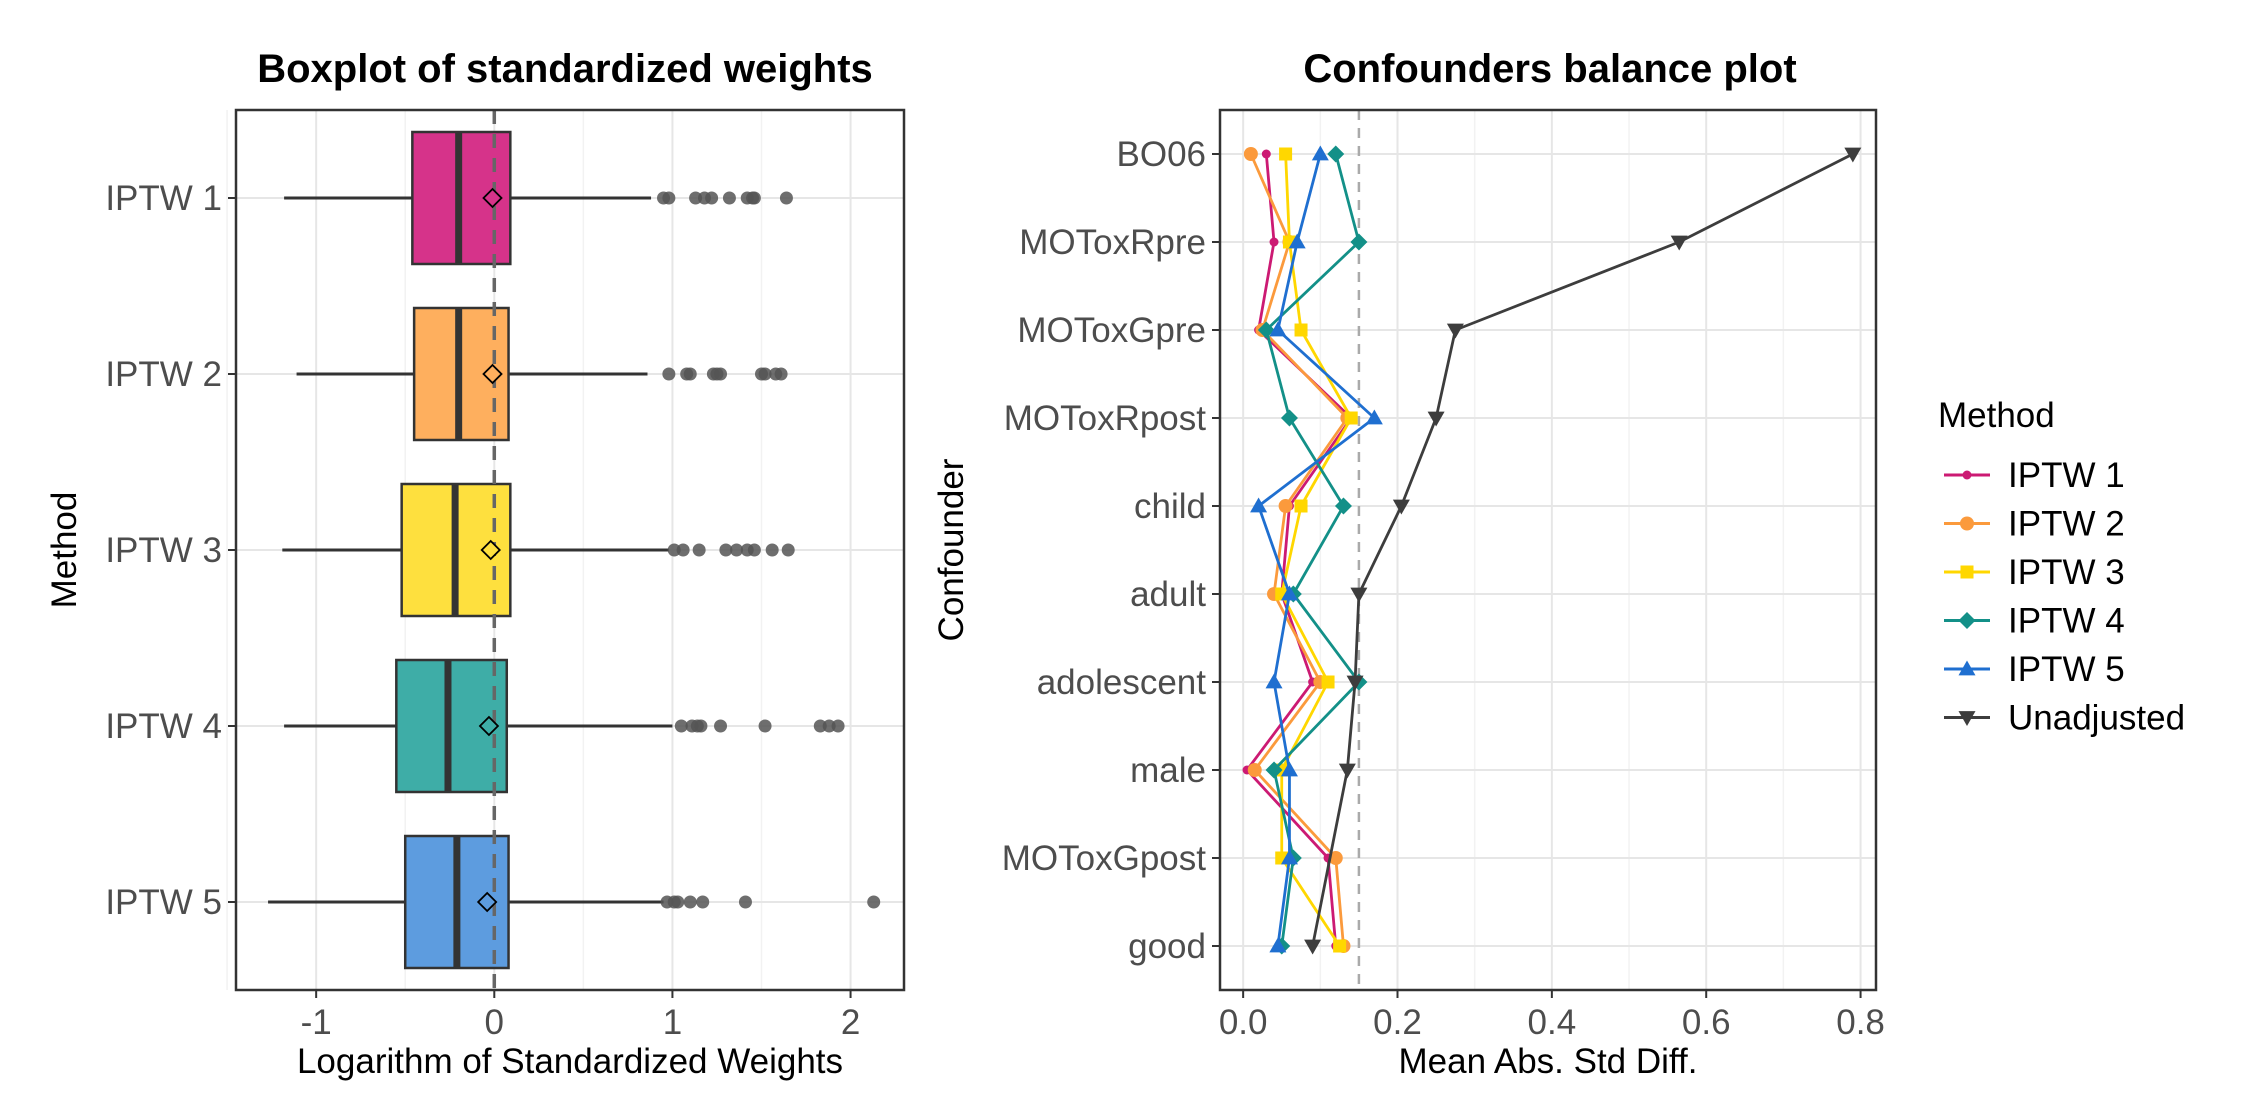 The width and height of the screenshot is (2245, 1093). What do you see at coordinates (1111, 330) in the screenshot?
I see `balance-y-tick-label: MOToxGpre` at bounding box center [1111, 330].